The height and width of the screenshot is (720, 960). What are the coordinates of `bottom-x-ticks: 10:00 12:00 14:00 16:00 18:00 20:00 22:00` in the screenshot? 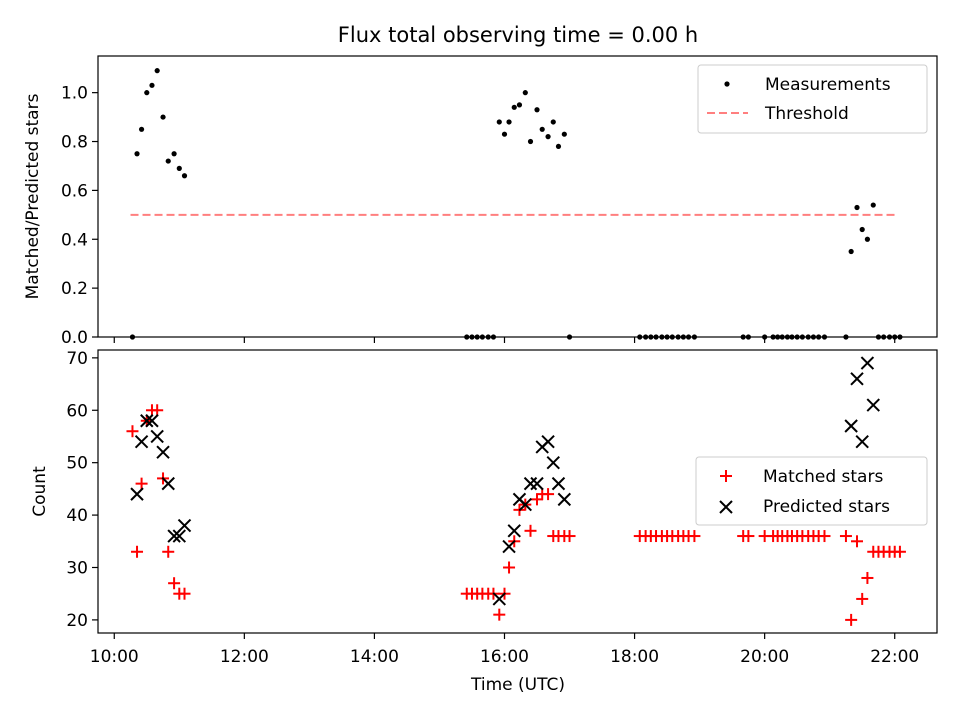 It's located at (504, 650).